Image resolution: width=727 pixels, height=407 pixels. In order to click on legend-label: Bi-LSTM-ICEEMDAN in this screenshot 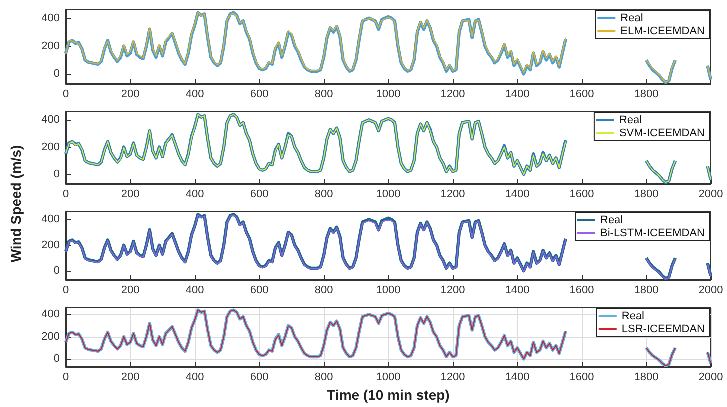, I will do `click(653, 234)`.